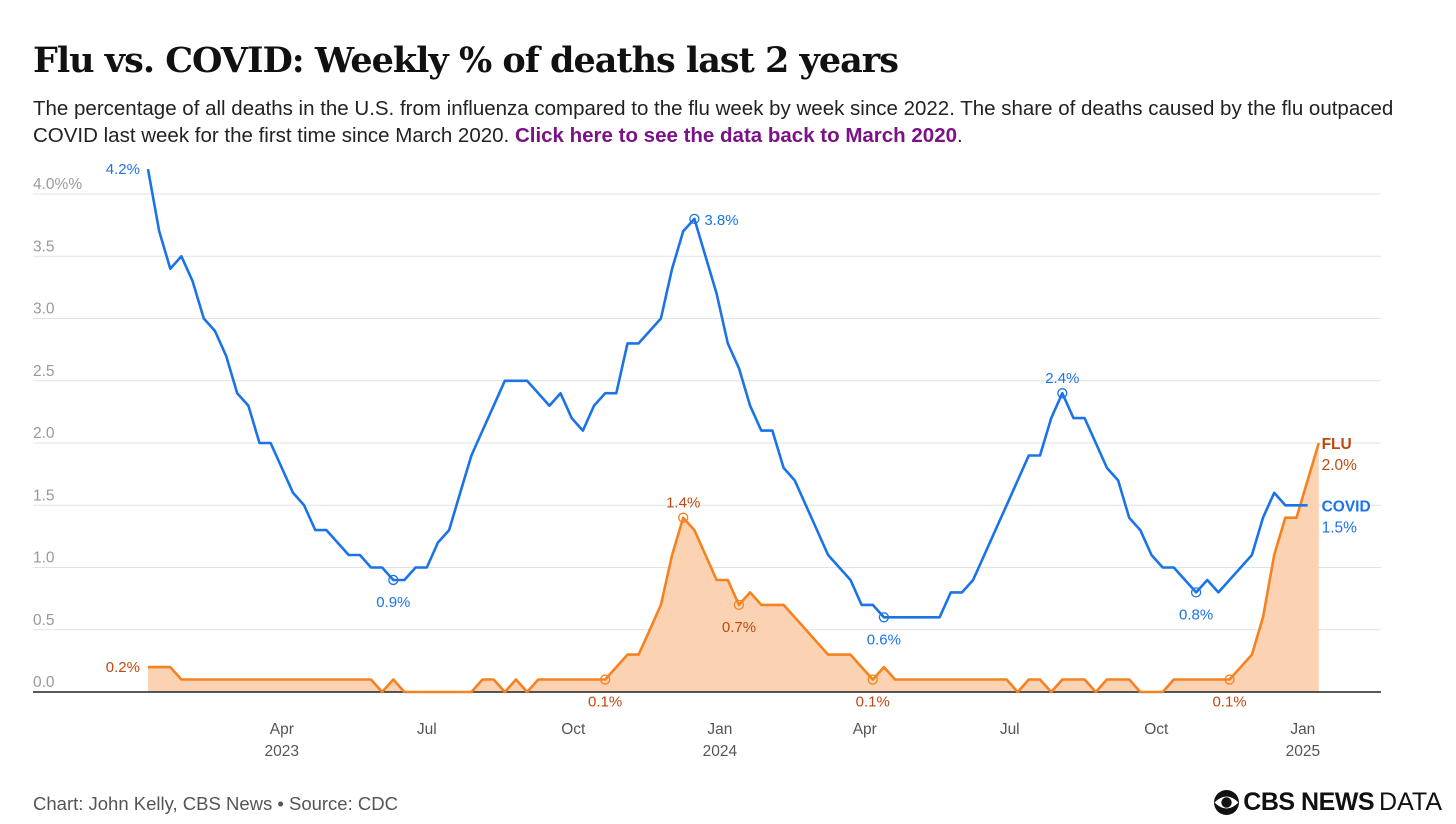 This screenshot has height=824, width=1456. What do you see at coordinates (683, 503) in the screenshot?
I see `data-label: 1.4%` at bounding box center [683, 503].